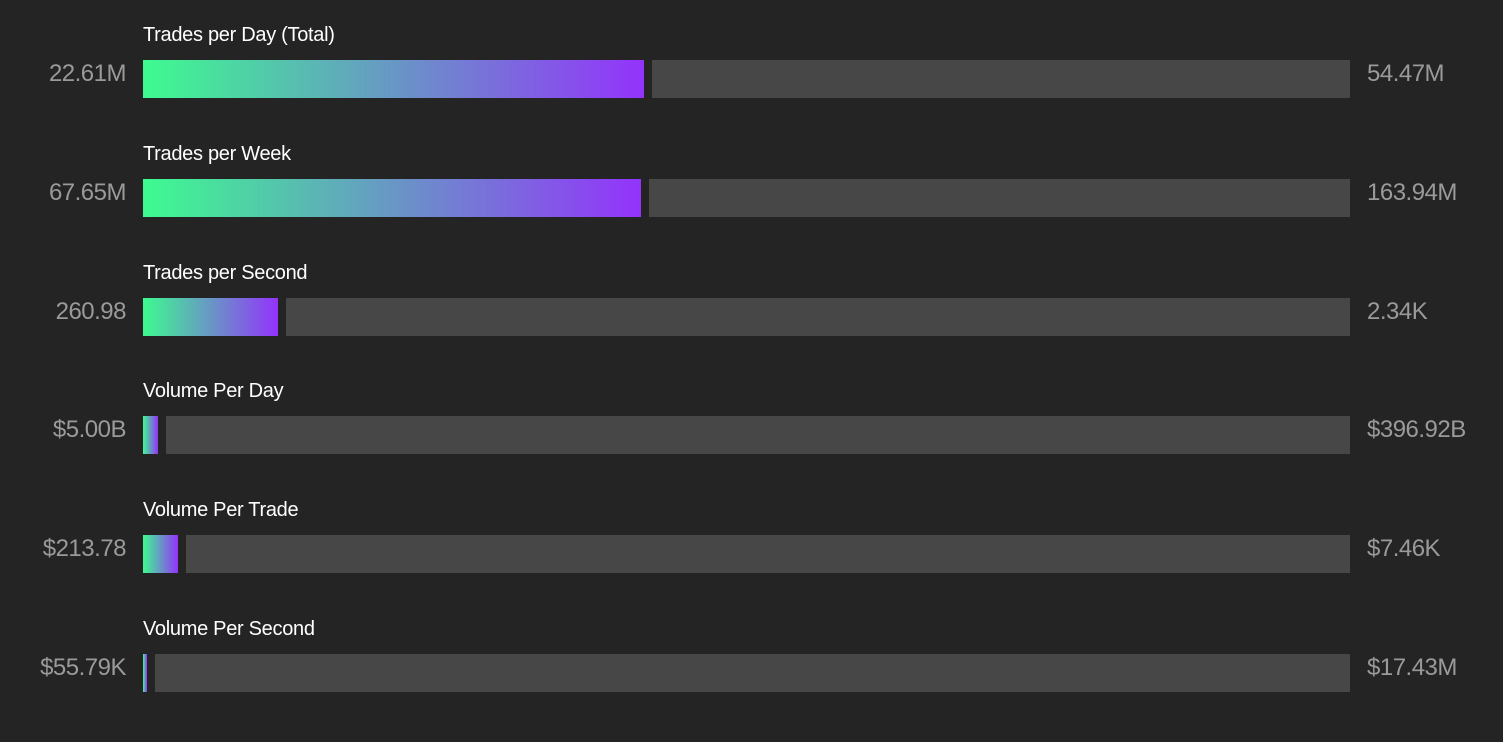 The width and height of the screenshot is (1503, 742). What do you see at coordinates (217, 153) in the screenshot?
I see `metric-title: Trades per Week` at bounding box center [217, 153].